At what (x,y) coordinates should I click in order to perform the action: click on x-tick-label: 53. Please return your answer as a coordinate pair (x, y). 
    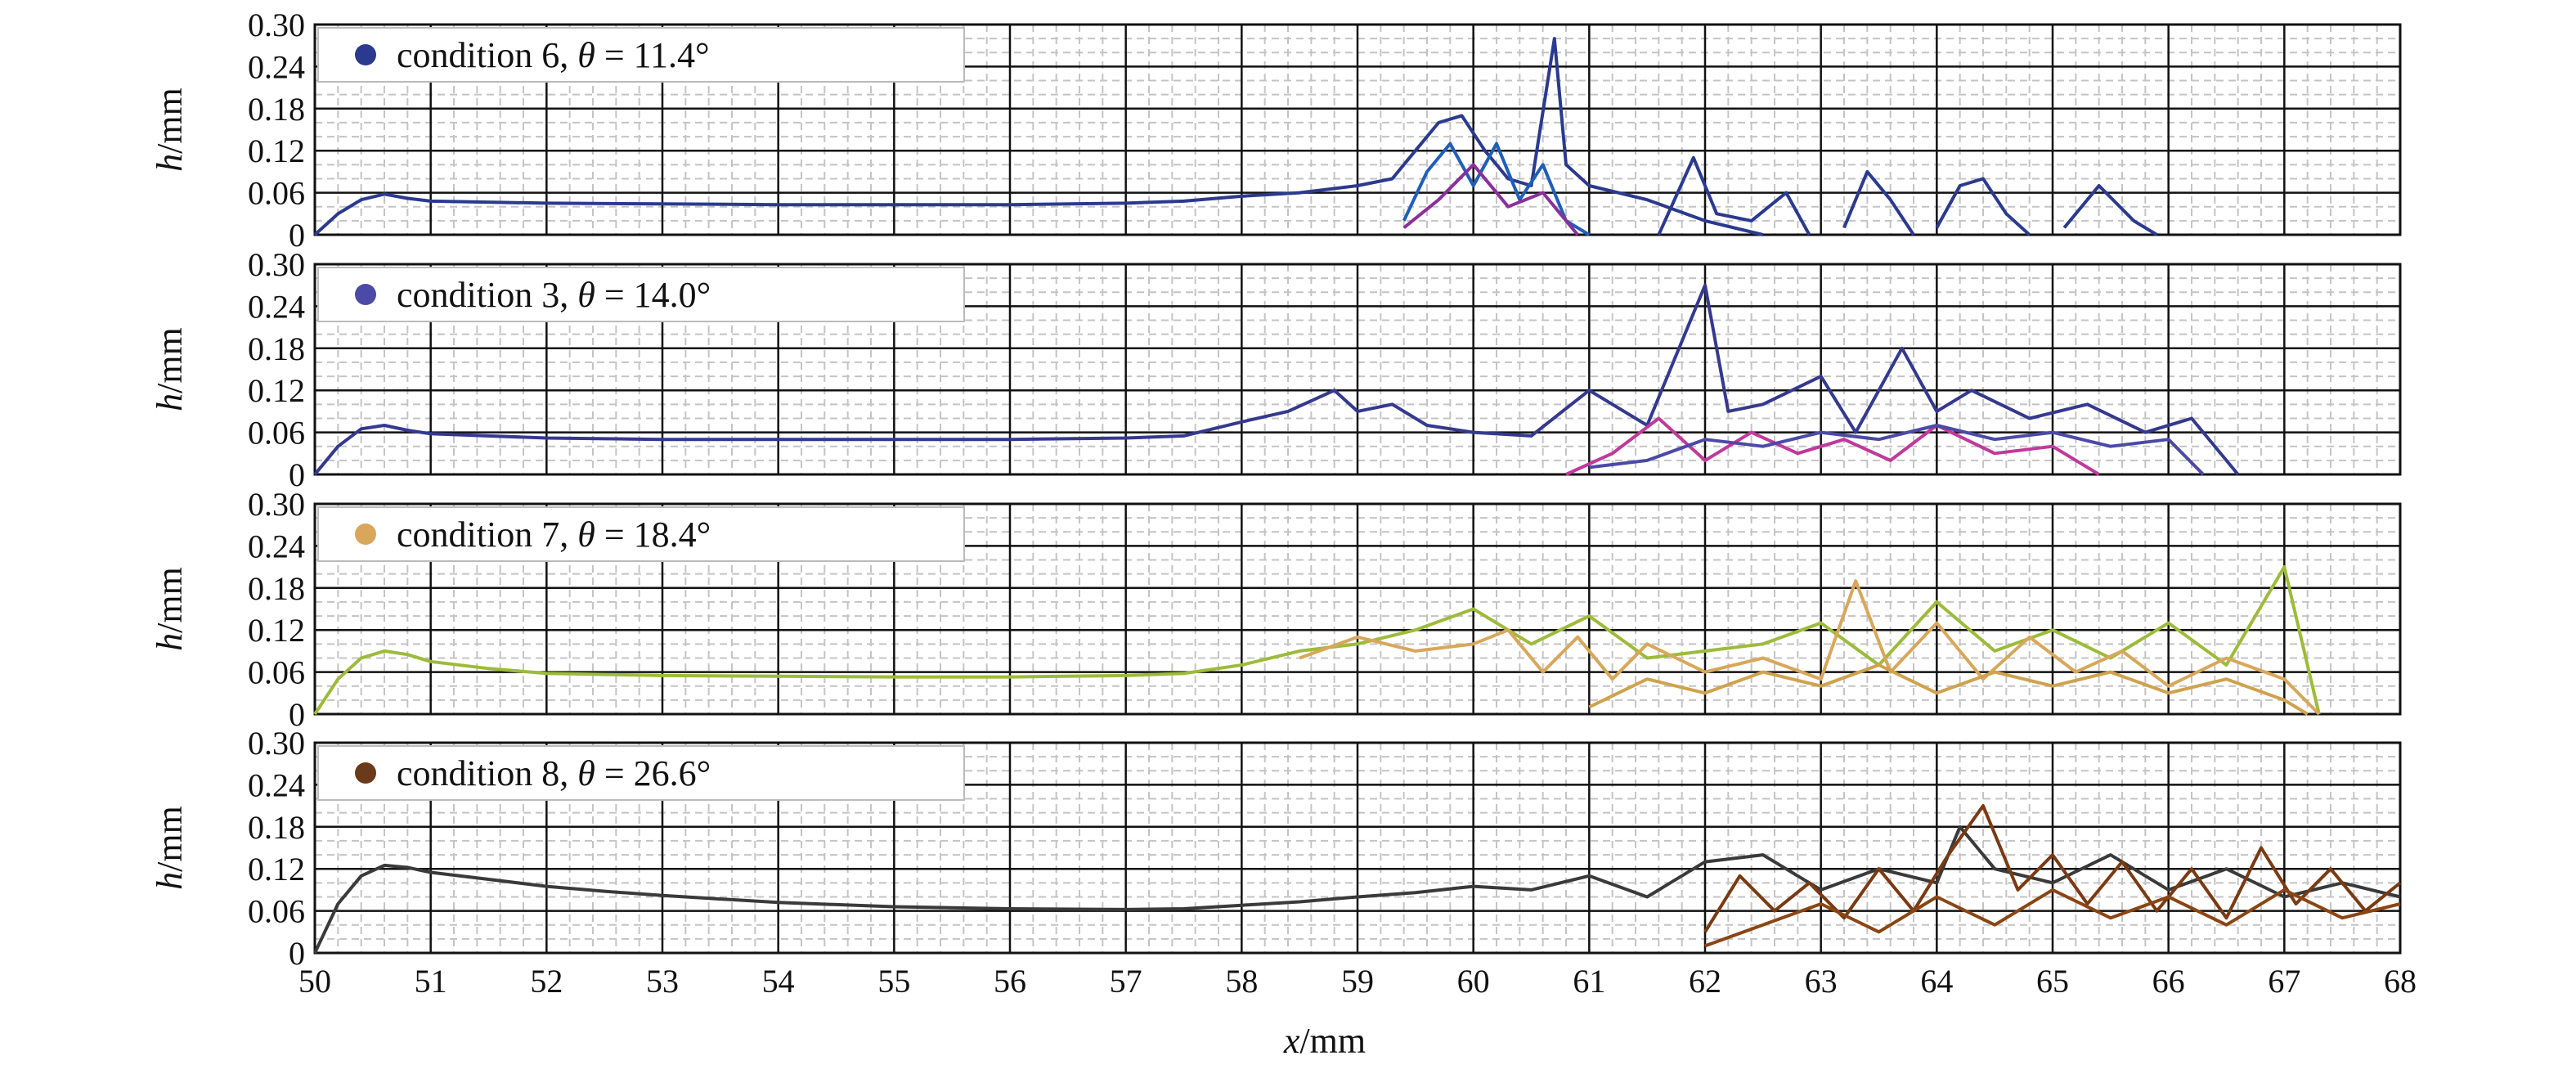
    Looking at the image, I should click on (662, 981).